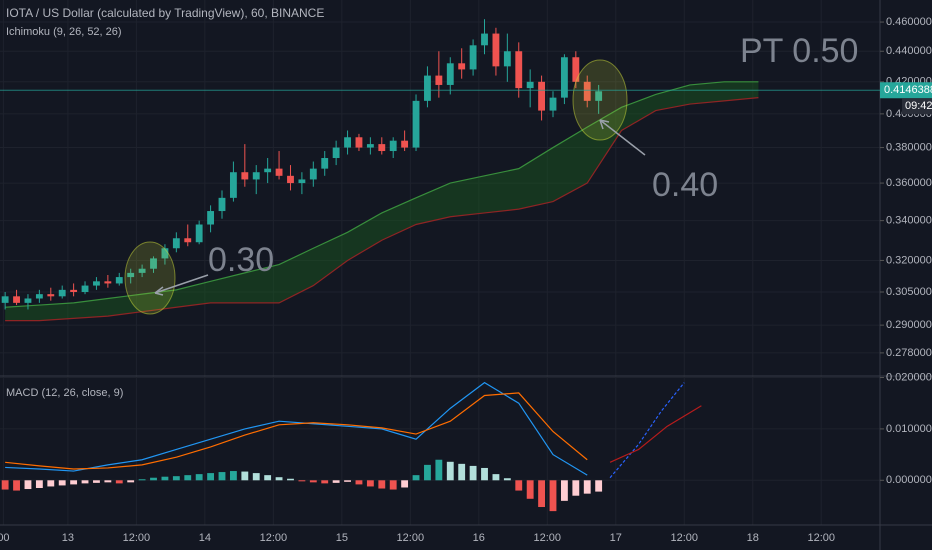  What do you see at coordinates (753, 538) in the screenshot?
I see `x-tick-label: 18` at bounding box center [753, 538].